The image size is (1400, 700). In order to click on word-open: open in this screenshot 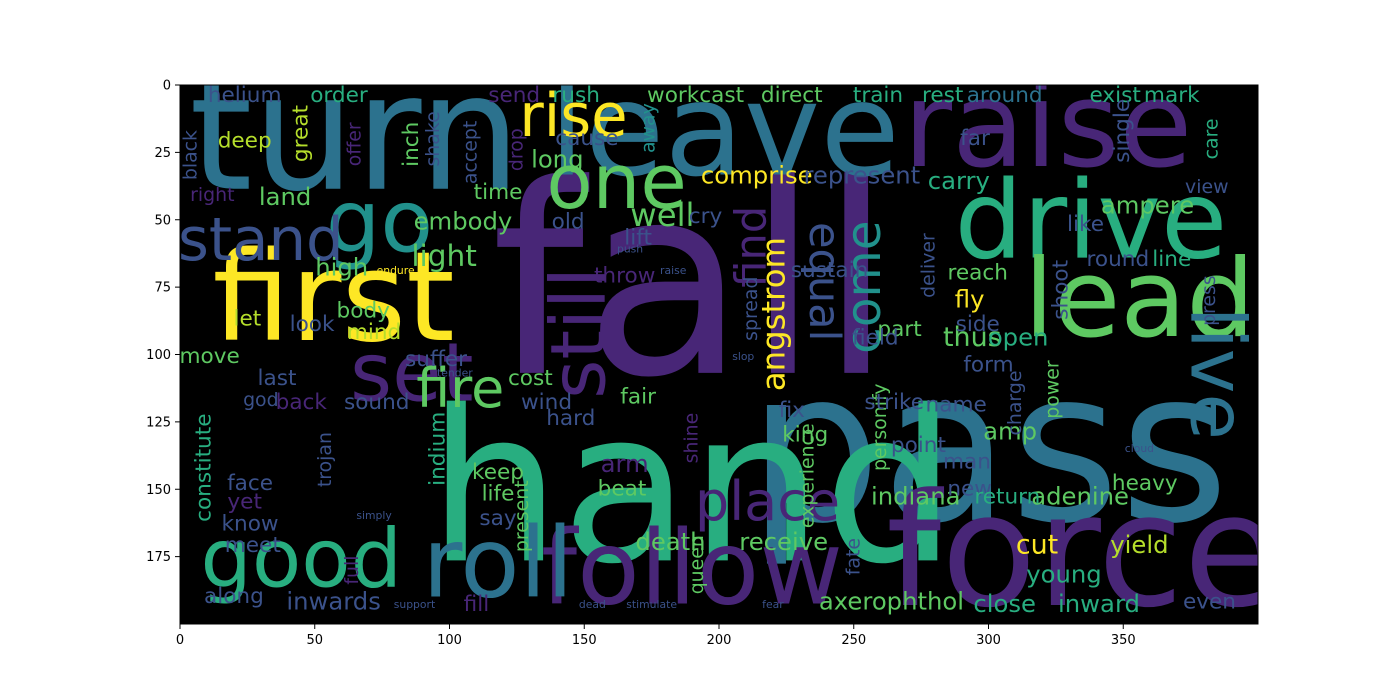, I will do `click(1018, 336)`.